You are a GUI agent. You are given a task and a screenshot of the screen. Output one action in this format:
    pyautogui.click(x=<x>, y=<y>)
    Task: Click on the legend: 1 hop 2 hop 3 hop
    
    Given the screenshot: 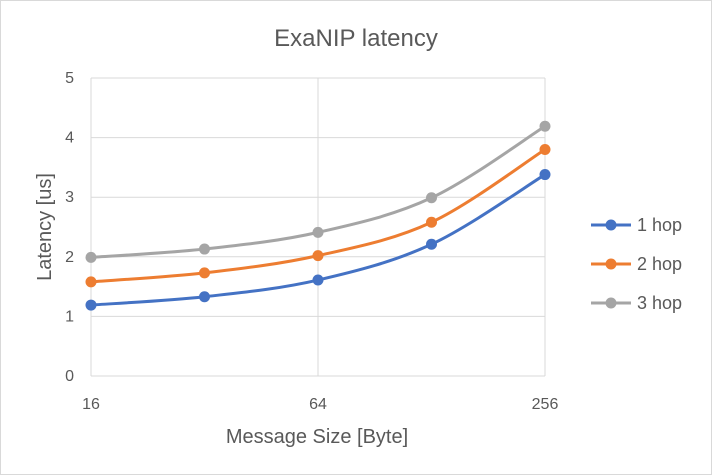 What is the action you would take?
    pyautogui.click(x=636, y=264)
    